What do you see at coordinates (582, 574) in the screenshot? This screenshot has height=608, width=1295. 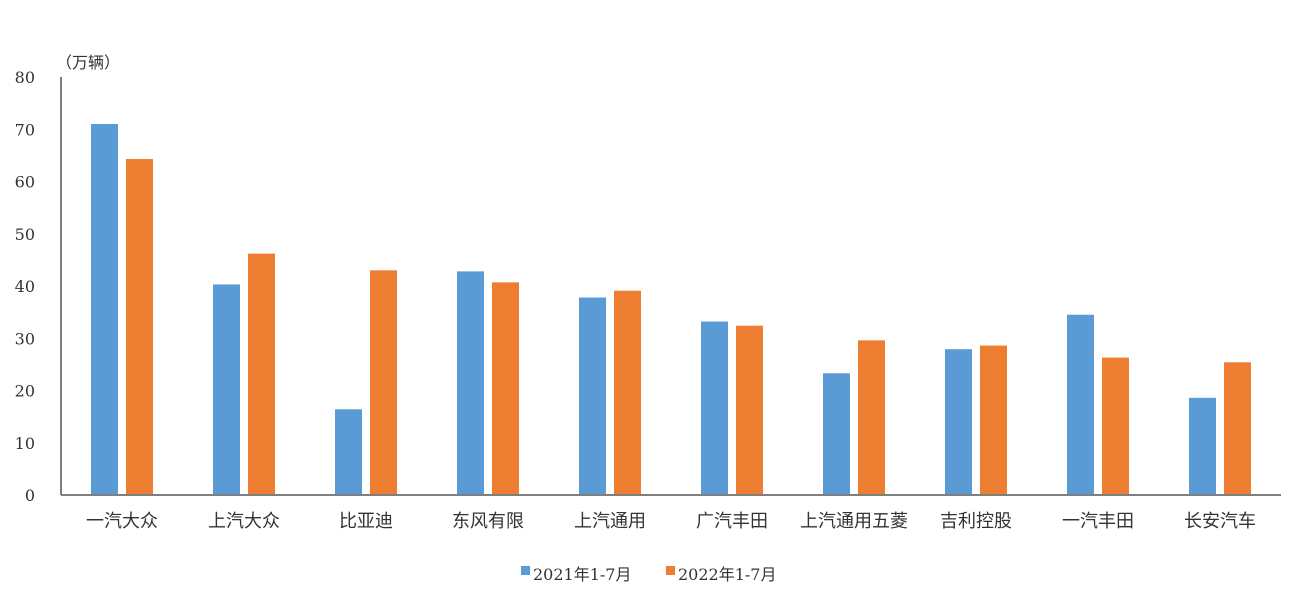 I see `legend-label-2021: 2021年1-7月` at bounding box center [582, 574].